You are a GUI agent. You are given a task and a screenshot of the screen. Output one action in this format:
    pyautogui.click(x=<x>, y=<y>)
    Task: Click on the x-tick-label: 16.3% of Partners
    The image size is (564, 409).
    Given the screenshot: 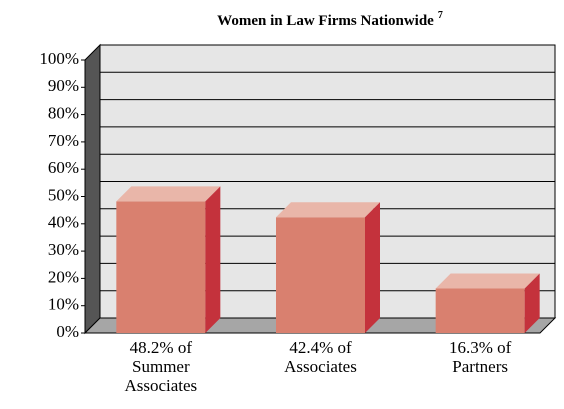 What is the action you would take?
    pyautogui.click(x=480, y=357)
    